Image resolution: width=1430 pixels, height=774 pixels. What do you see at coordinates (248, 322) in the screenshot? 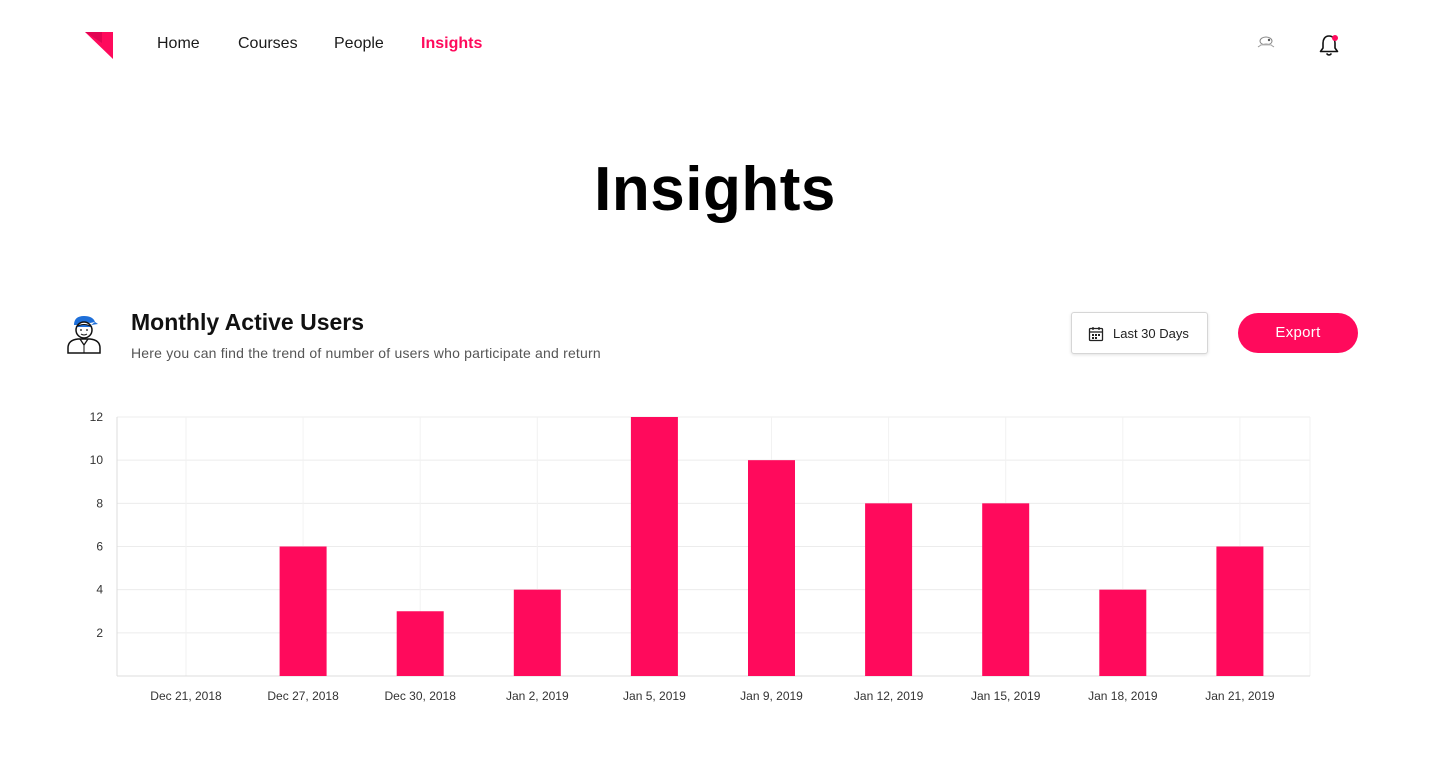
I see `card-title: Monthly Active Users` at bounding box center [248, 322].